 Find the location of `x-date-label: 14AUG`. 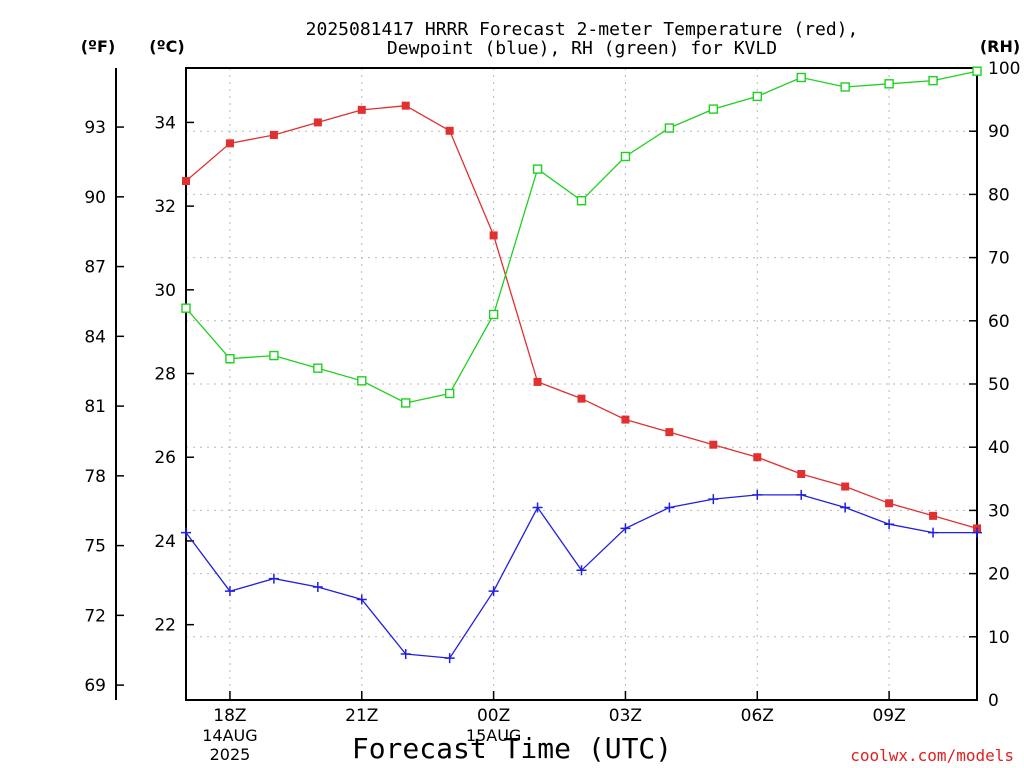

x-date-label: 14AUG is located at coordinates (229, 735).